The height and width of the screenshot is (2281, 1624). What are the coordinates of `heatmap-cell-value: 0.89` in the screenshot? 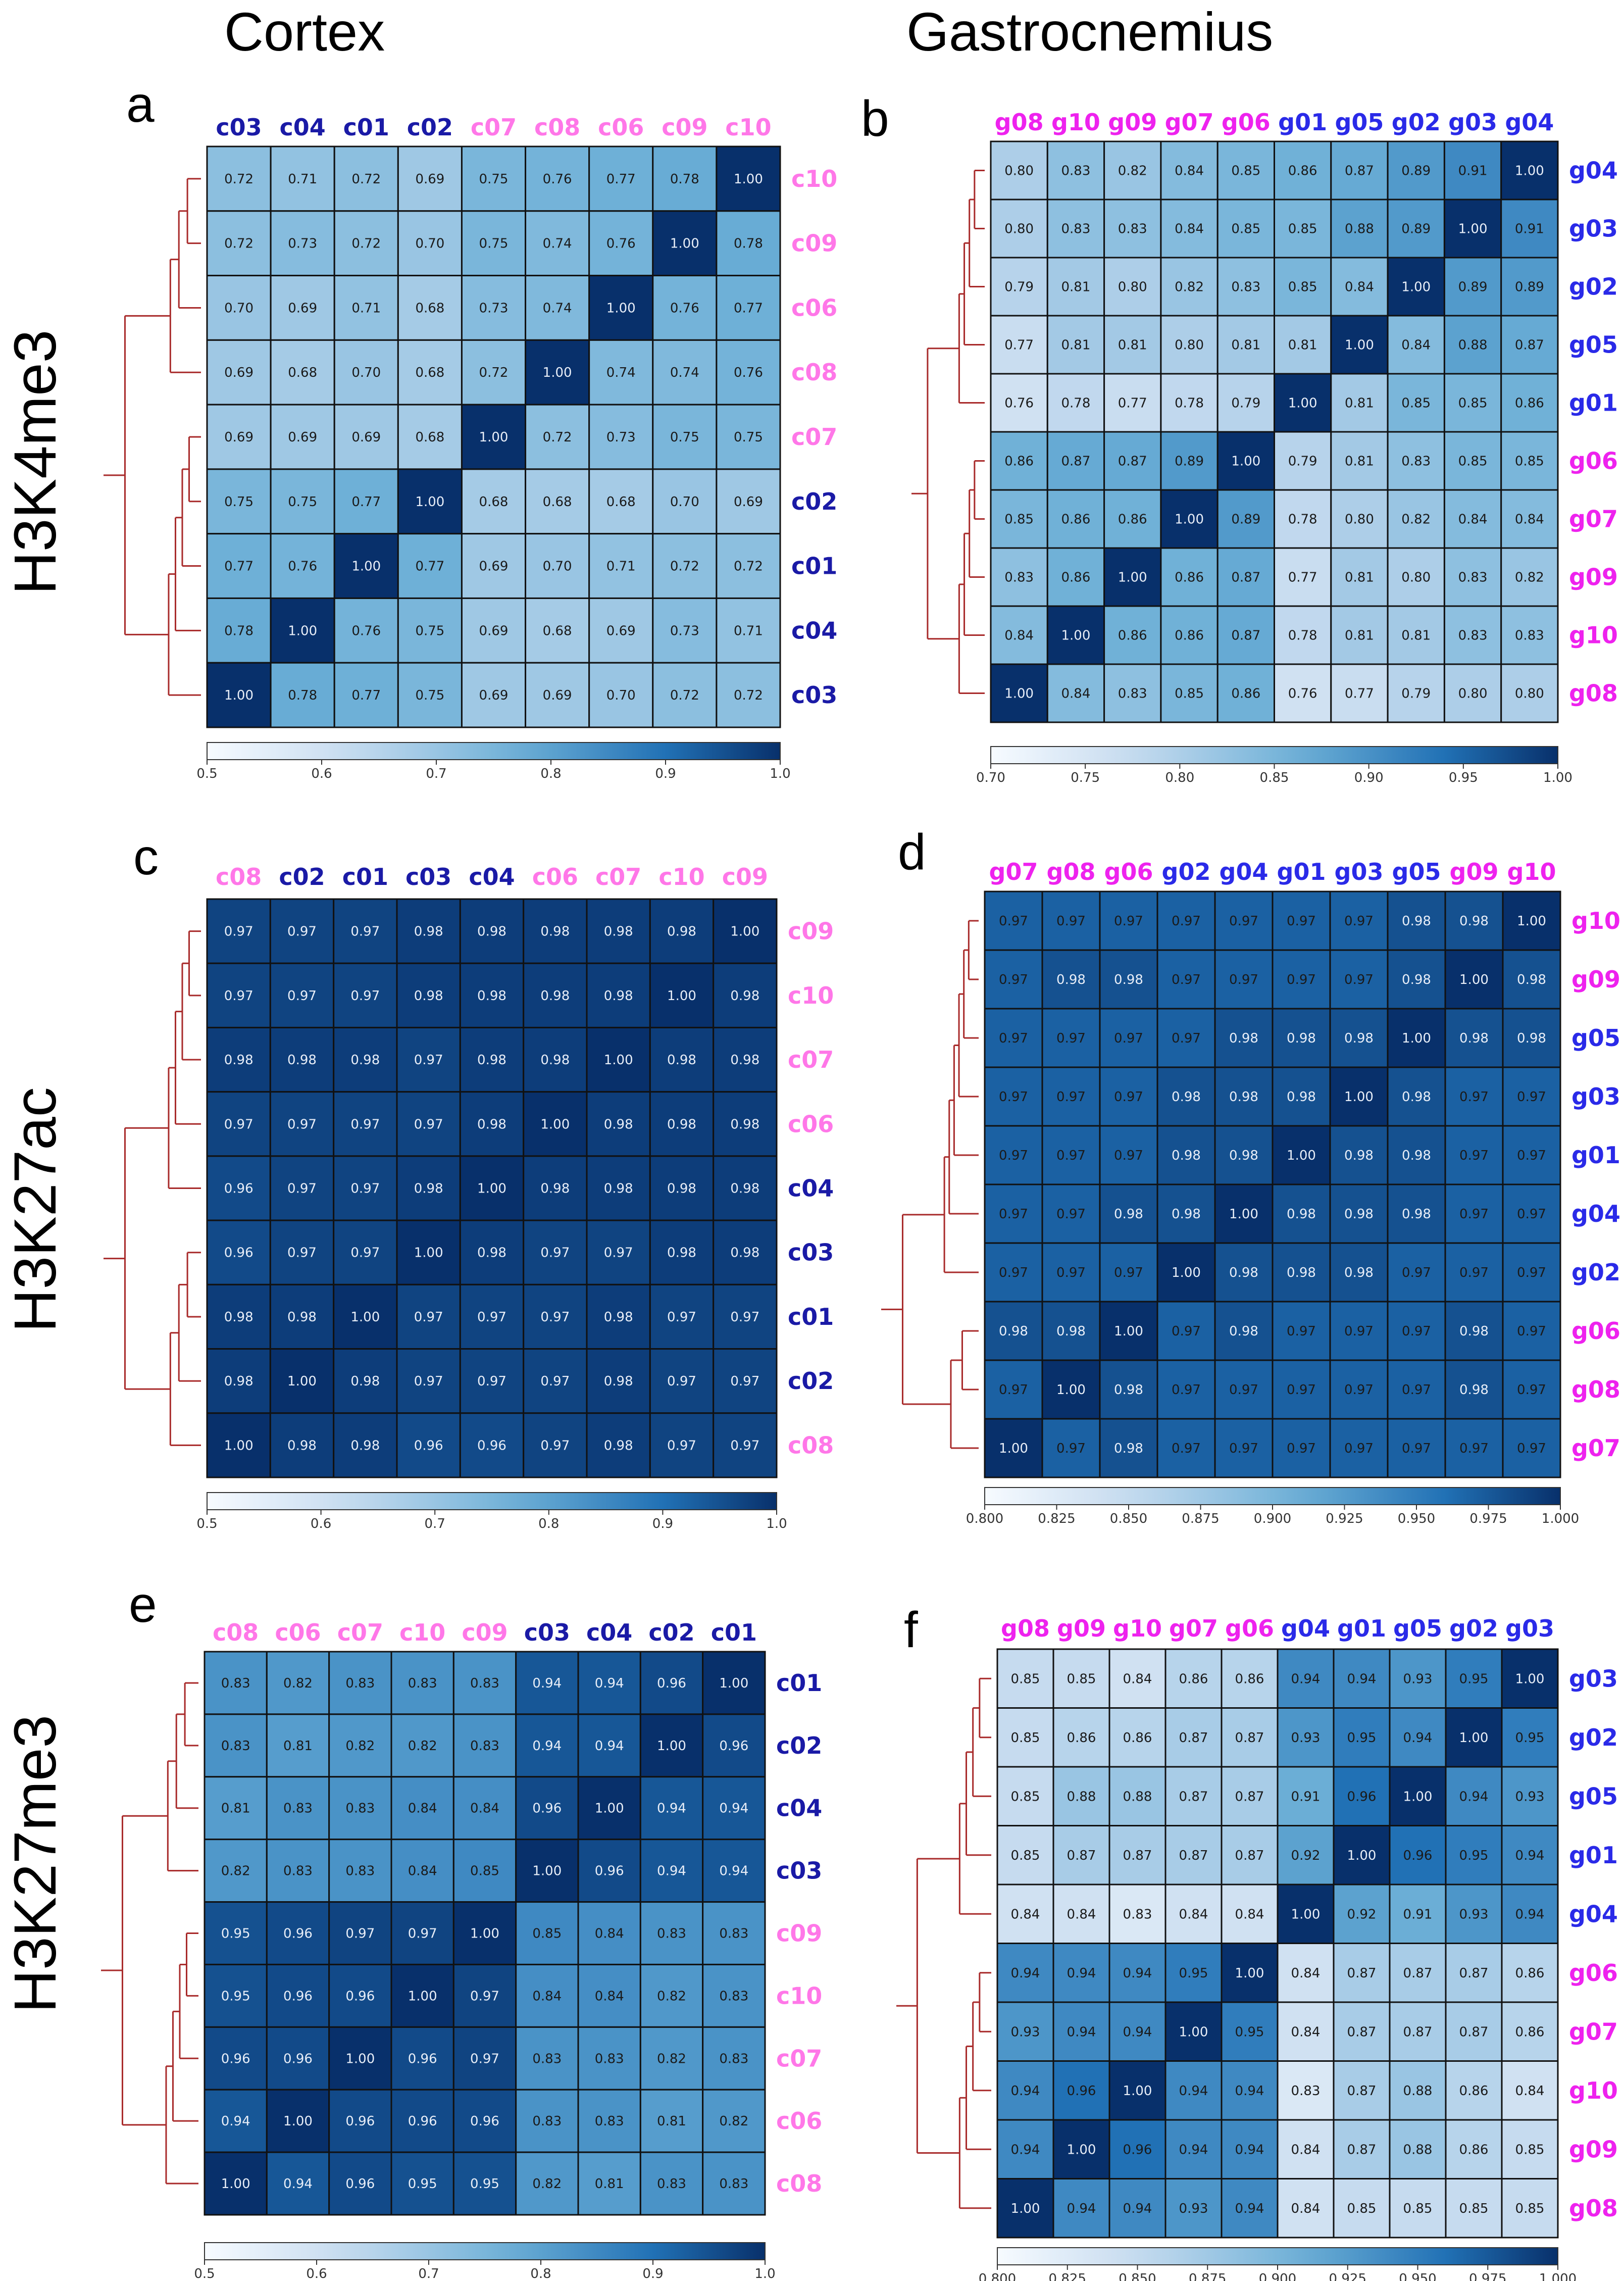 It's located at (1245, 520).